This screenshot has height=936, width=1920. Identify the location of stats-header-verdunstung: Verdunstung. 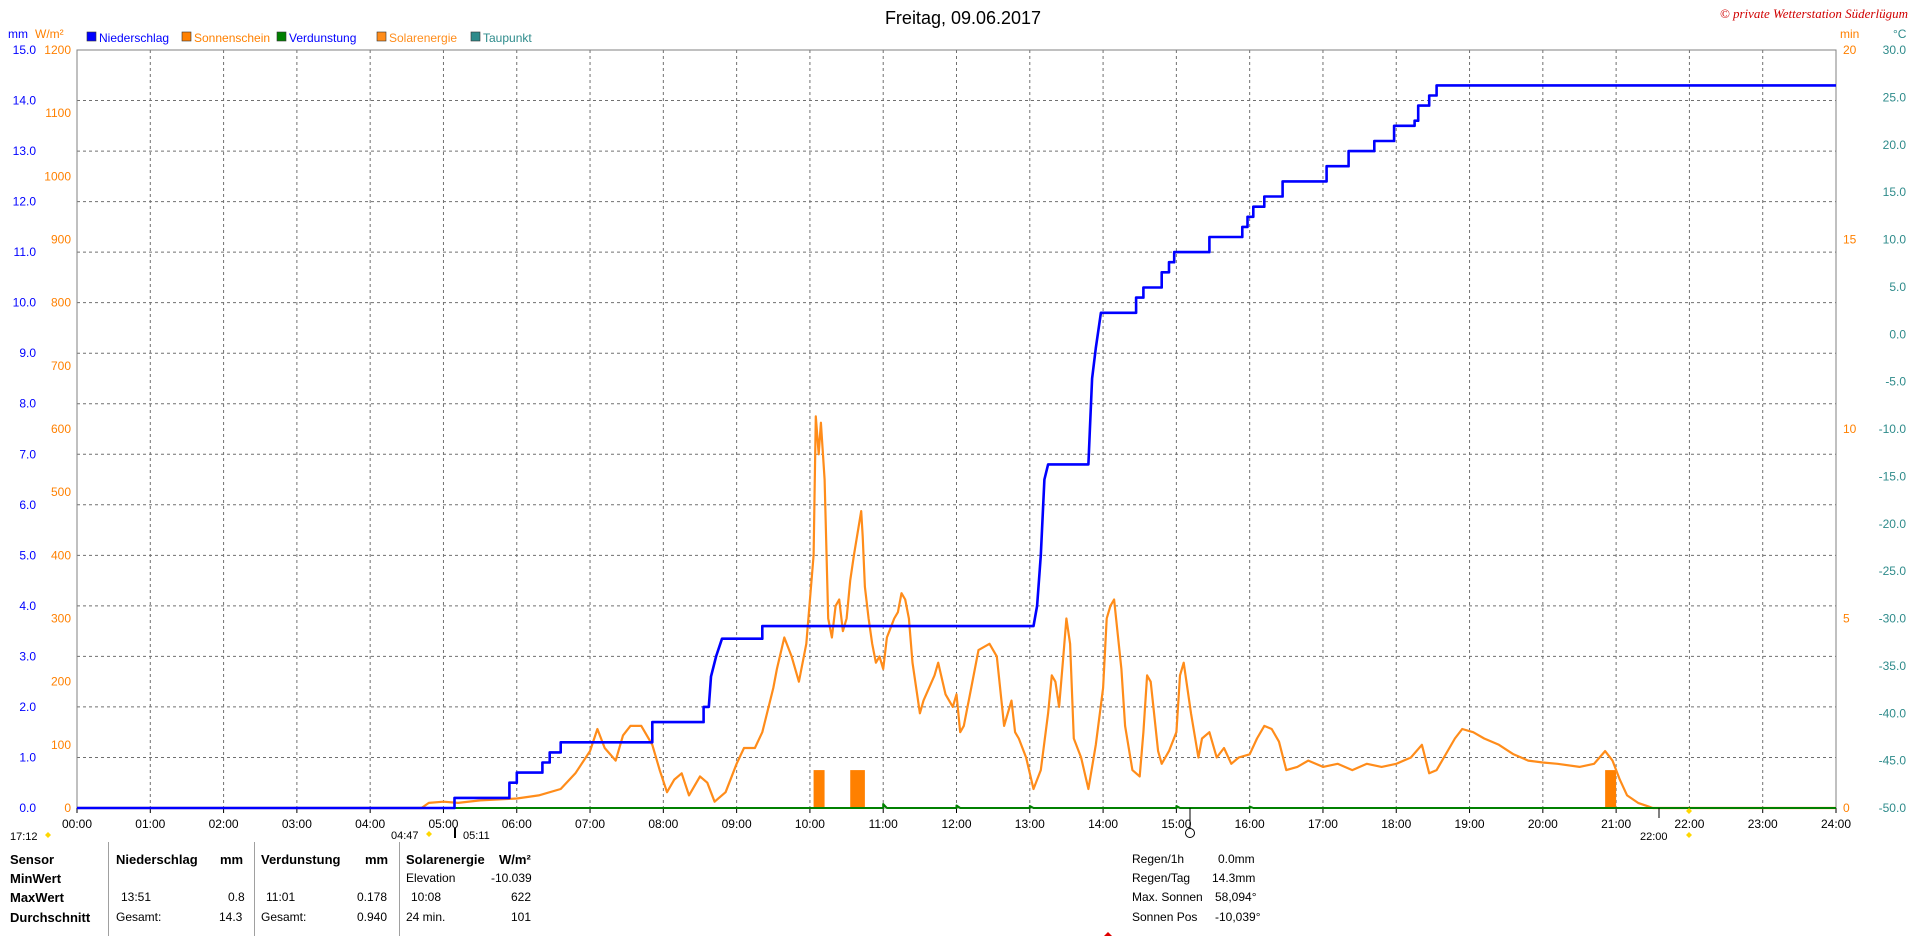
(301, 859).